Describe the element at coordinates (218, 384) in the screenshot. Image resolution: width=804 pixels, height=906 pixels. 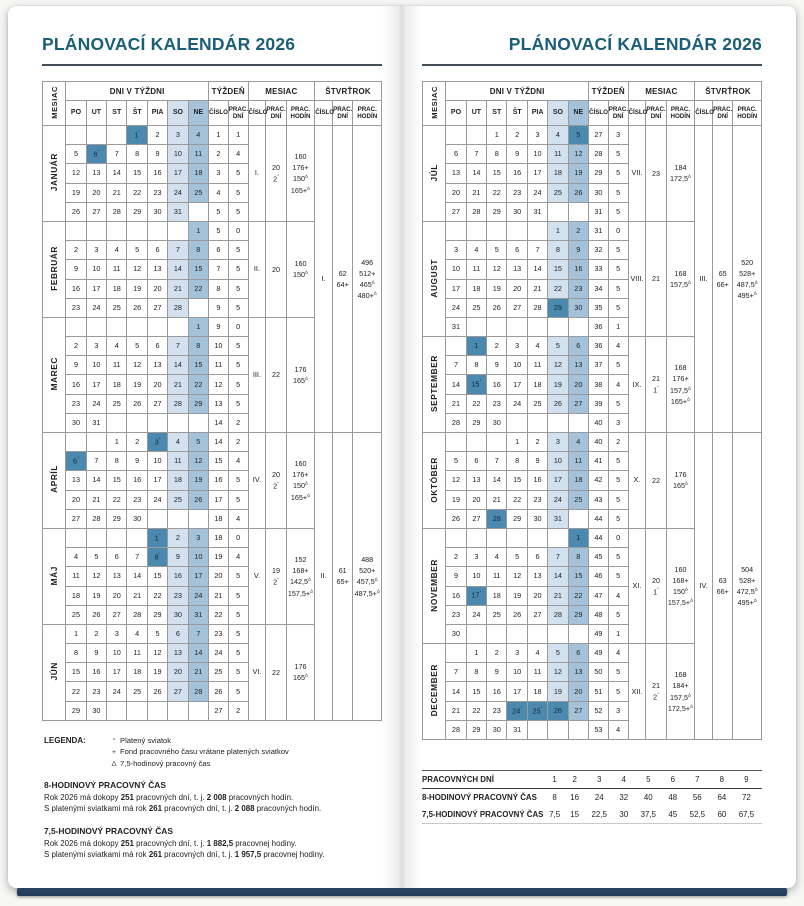
I see `week-number: 12` at that location.